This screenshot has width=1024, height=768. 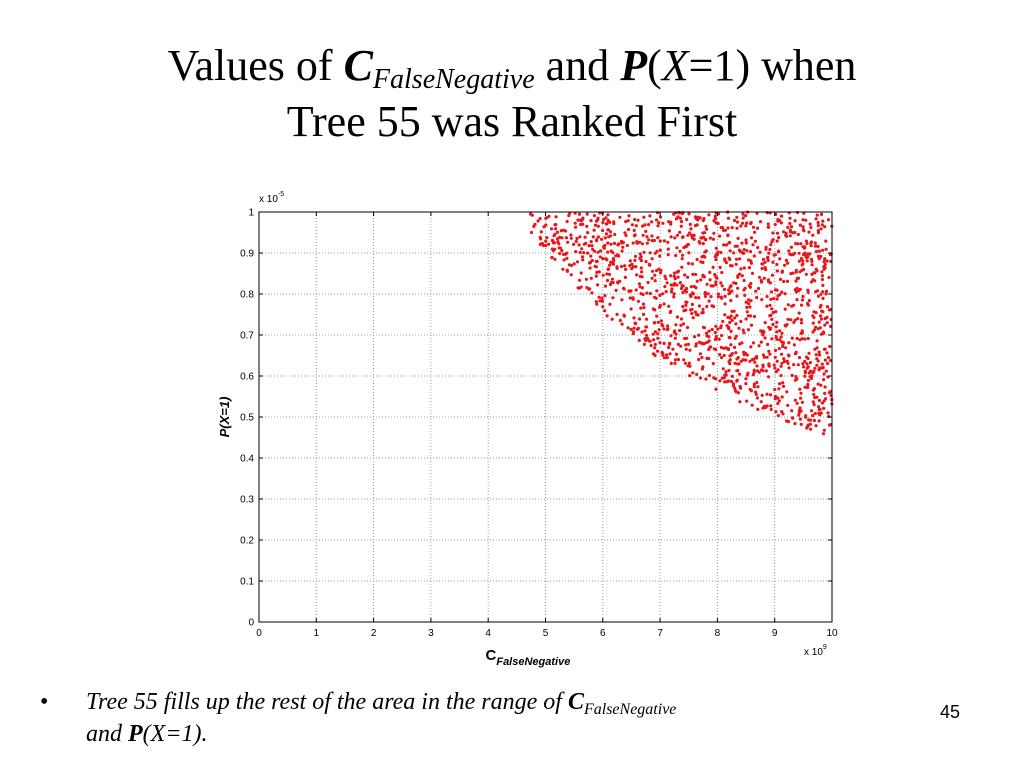 What do you see at coordinates (317, 633) in the screenshot?
I see `x-tick-label: 1` at bounding box center [317, 633].